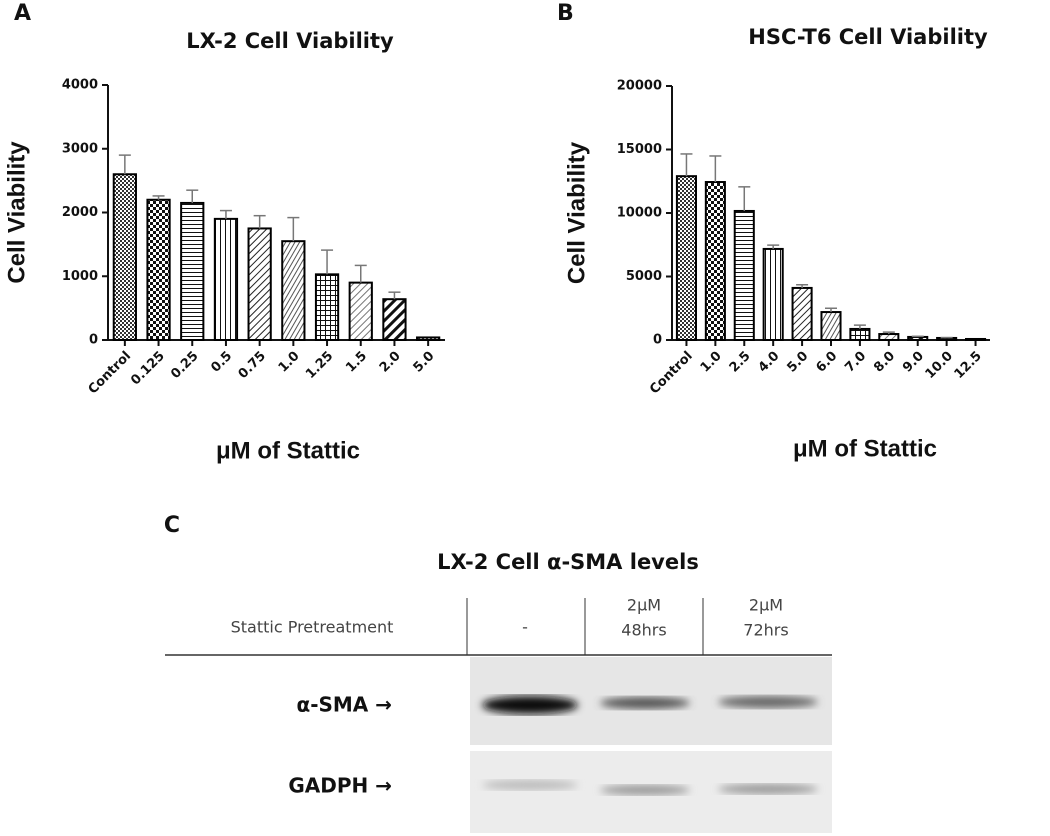 The height and width of the screenshot is (836, 1050). What do you see at coordinates (769, 362) in the screenshot?
I see `x-tick-label: 4.0` at bounding box center [769, 362].